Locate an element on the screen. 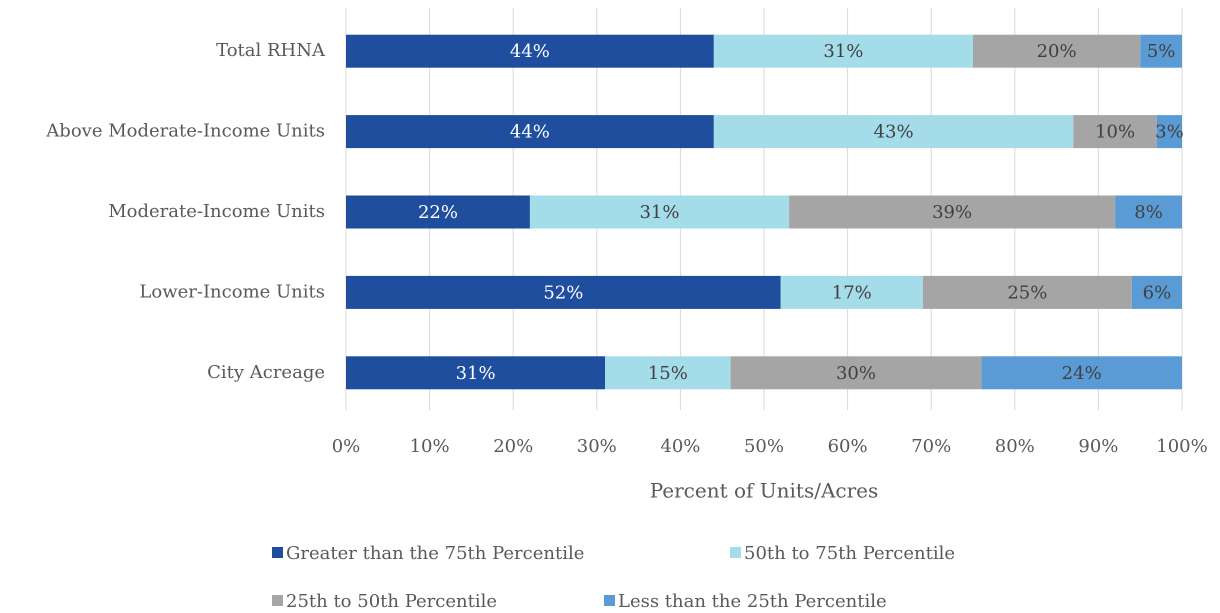 The height and width of the screenshot is (613, 1220). data-label: 6% is located at coordinates (1157, 292).